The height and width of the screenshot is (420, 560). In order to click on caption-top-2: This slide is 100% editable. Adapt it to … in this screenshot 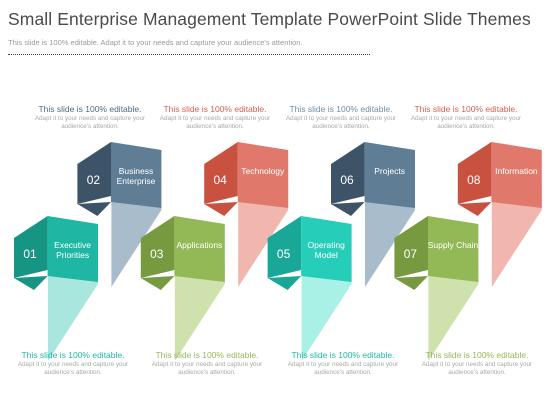, I will do `click(215, 117)`.